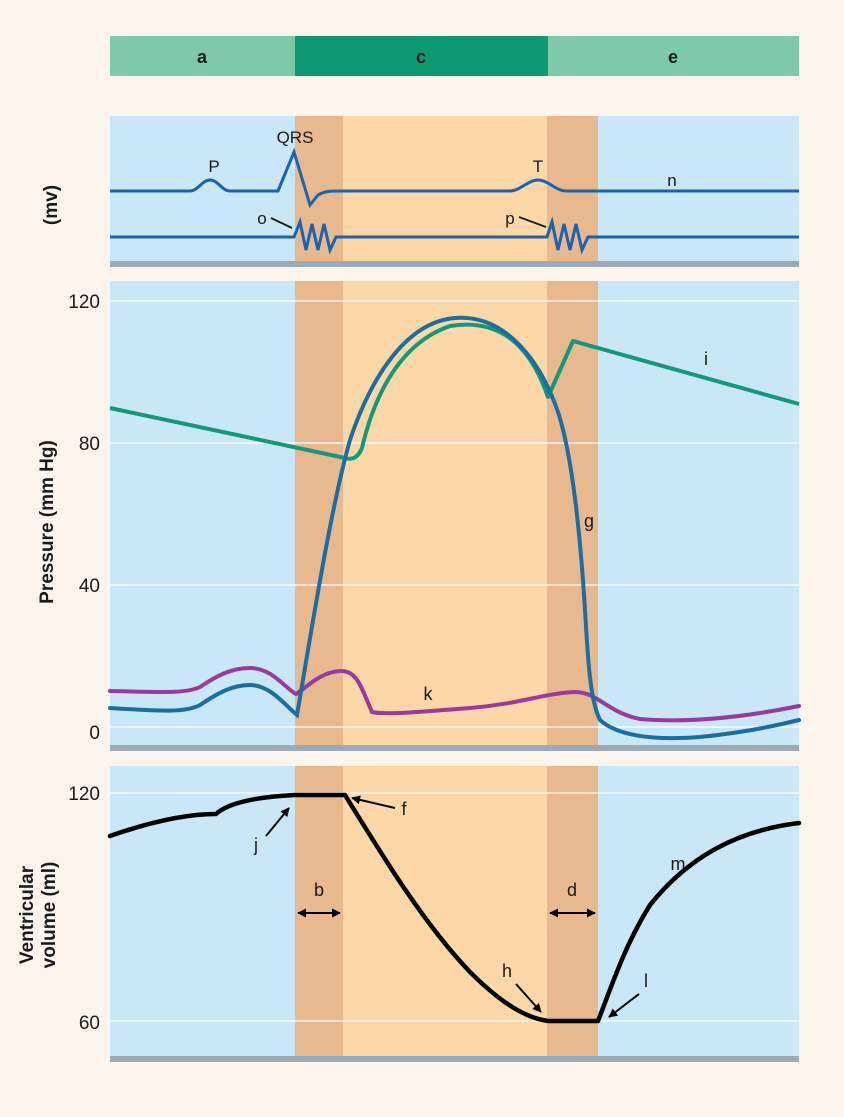 This screenshot has width=844, height=1117. What do you see at coordinates (678, 864) in the screenshot?
I see `label-m: m` at bounding box center [678, 864].